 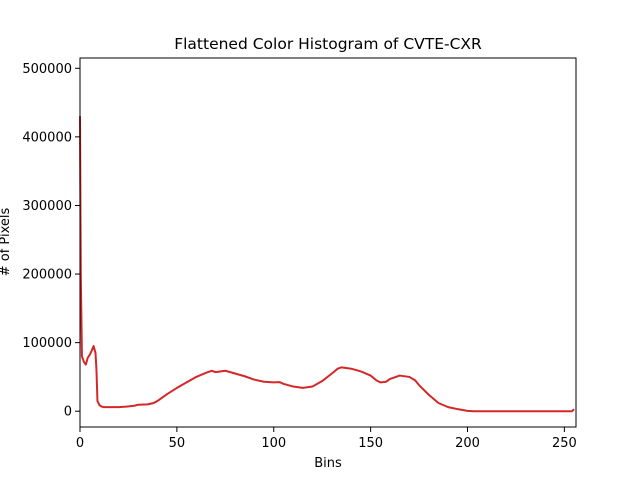 What do you see at coordinates (47, 343) in the screenshot?
I see `y-tick-label: 100000` at bounding box center [47, 343].